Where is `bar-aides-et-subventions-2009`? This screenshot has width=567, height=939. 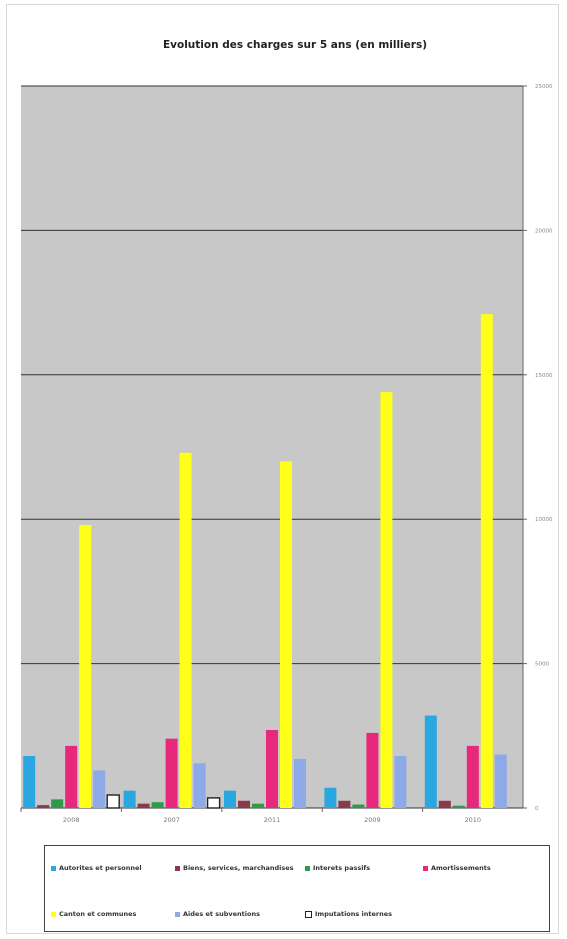
bar-aides-et-subventions-2009 is located at coordinates (400, 782).